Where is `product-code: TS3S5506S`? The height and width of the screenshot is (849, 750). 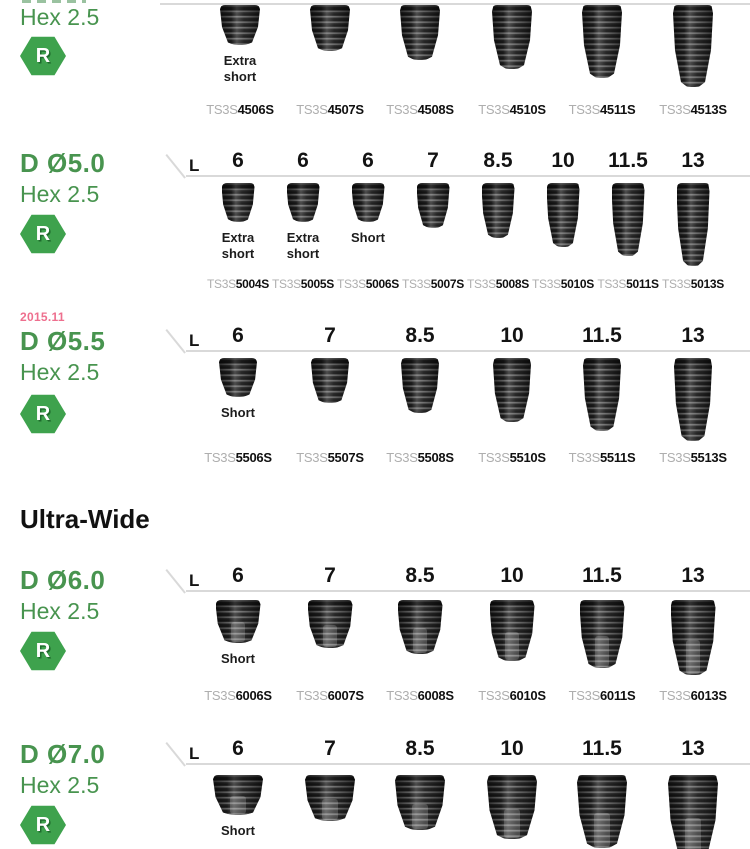
product-code: TS3S5506S is located at coordinates (238, 457).